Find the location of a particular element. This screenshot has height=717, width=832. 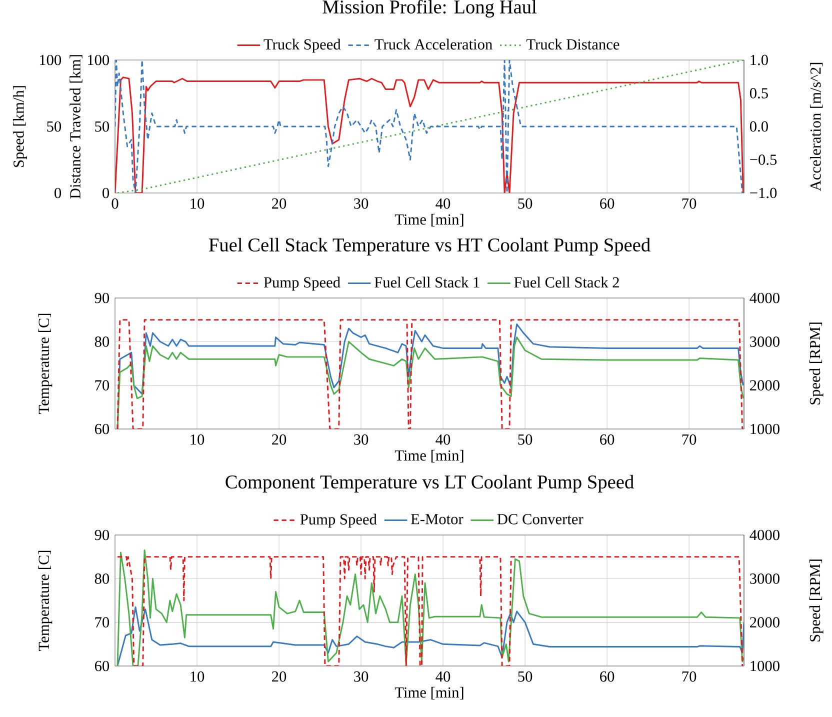

line-series is located at coordinates (430, 636).